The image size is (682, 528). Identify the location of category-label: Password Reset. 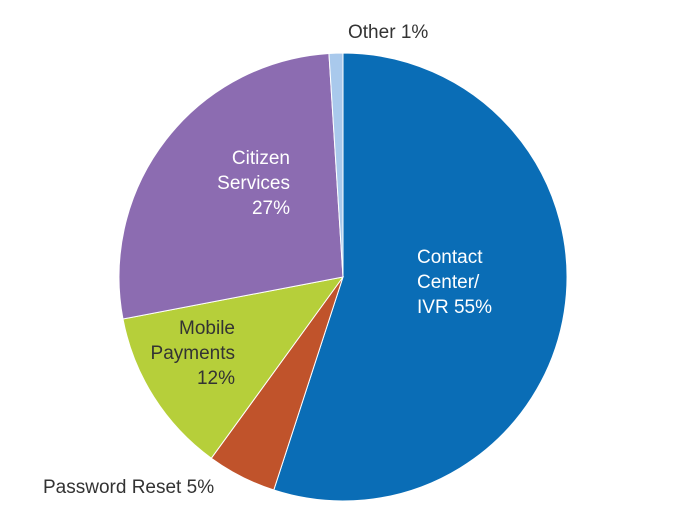
(112, 487).